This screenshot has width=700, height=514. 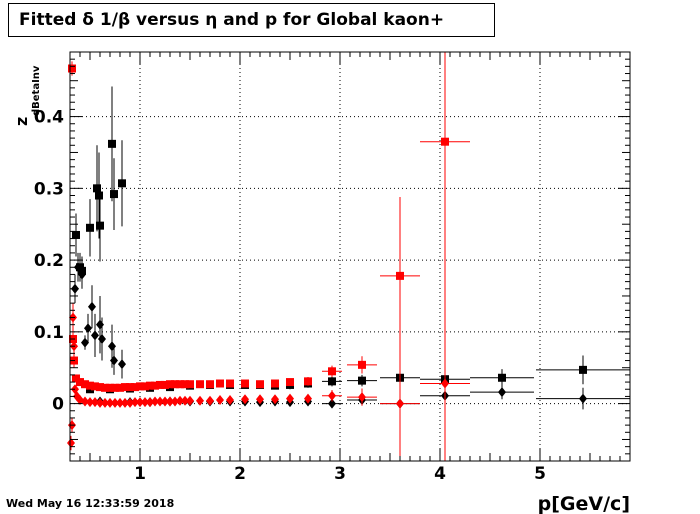 What do you see at coordinates (440, 474) in the screenshot?
I see `x-tick-label: 4` at bounding box center [440, 474].